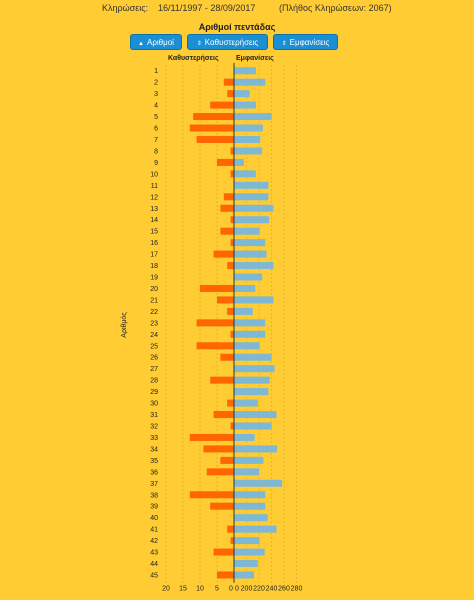 Image resolution: width=474 pixels, height=600 pixels. What do you see at coordinates (154, 220) in the screenshot?
I see `category-tick-label: 14` at bounding box center [154, 220].